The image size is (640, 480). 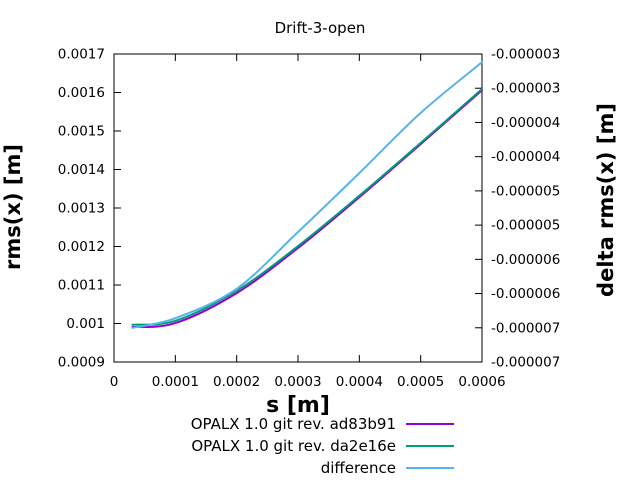 What do you see at coordinates (81, 93) in the screenshot?
I see `y-tick-label: 0.0016` at bounding box center [81, 93].